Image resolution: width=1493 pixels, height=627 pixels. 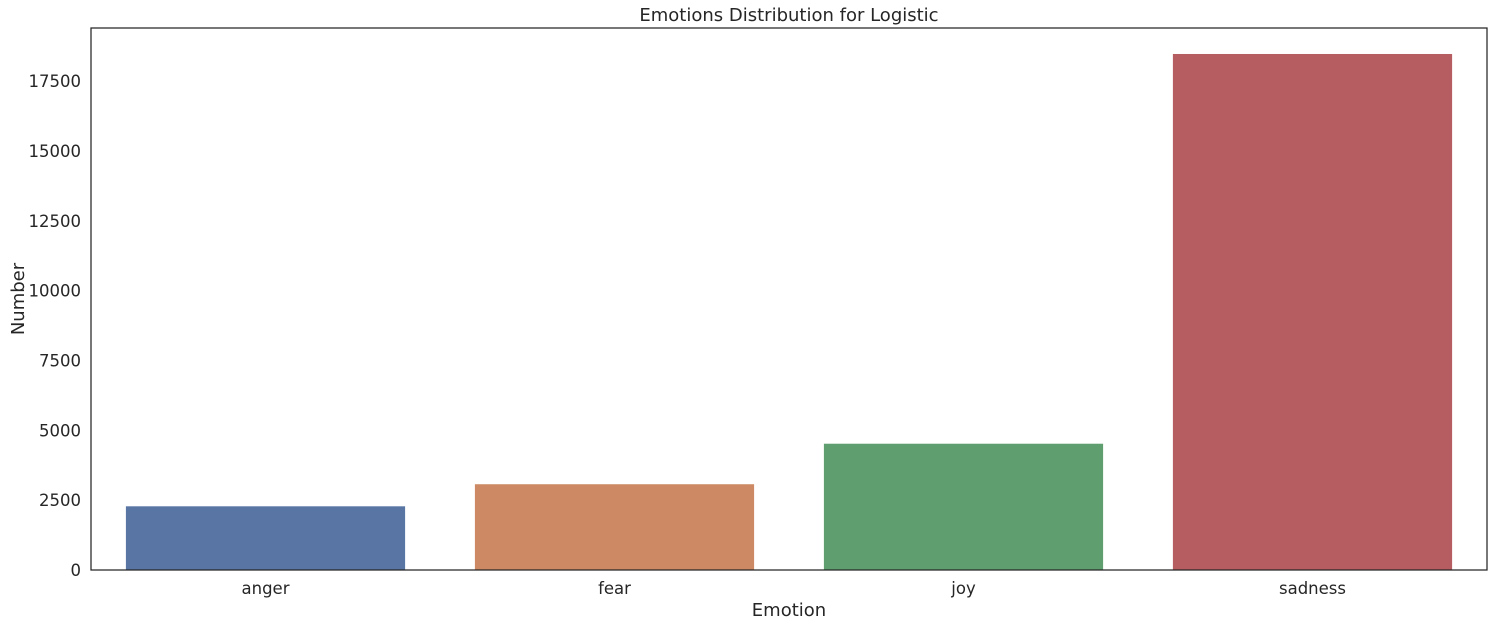 I want to click on y-tick-label-2500: 2500, so click(x=60, y=500).